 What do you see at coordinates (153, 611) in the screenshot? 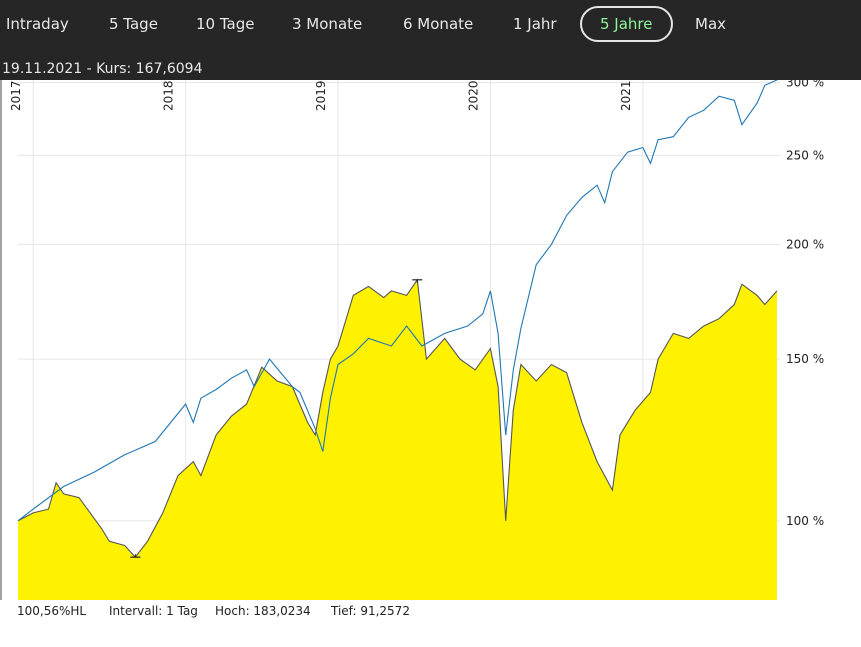
I see `interval-readout: Intervall: 1 Tag` at bounding box center [153, 611].